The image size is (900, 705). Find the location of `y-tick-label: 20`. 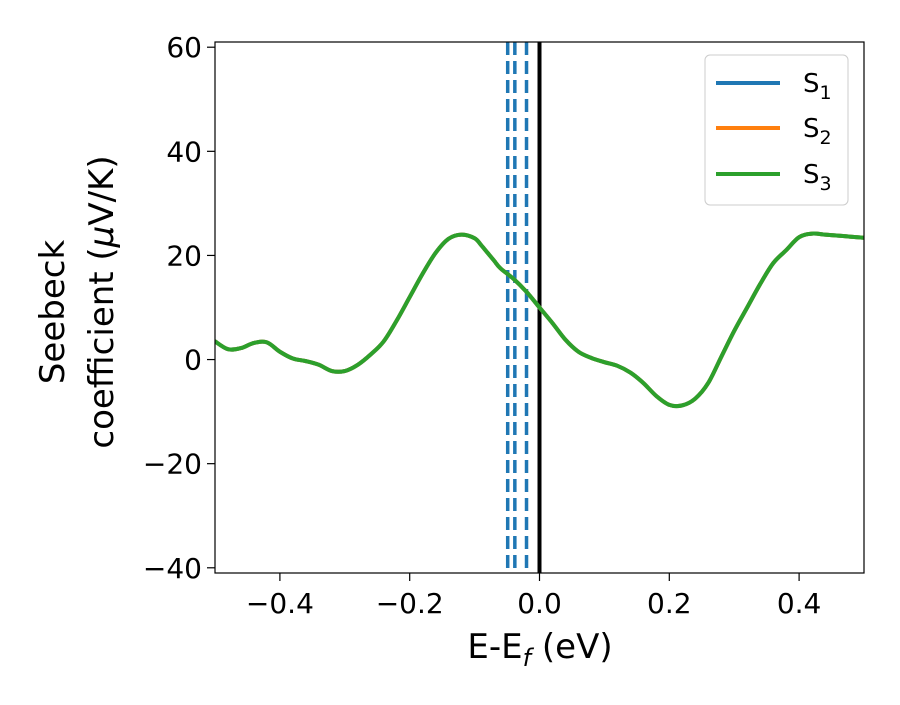

y-tick-label: 20 is located at coordinates (184, 255).